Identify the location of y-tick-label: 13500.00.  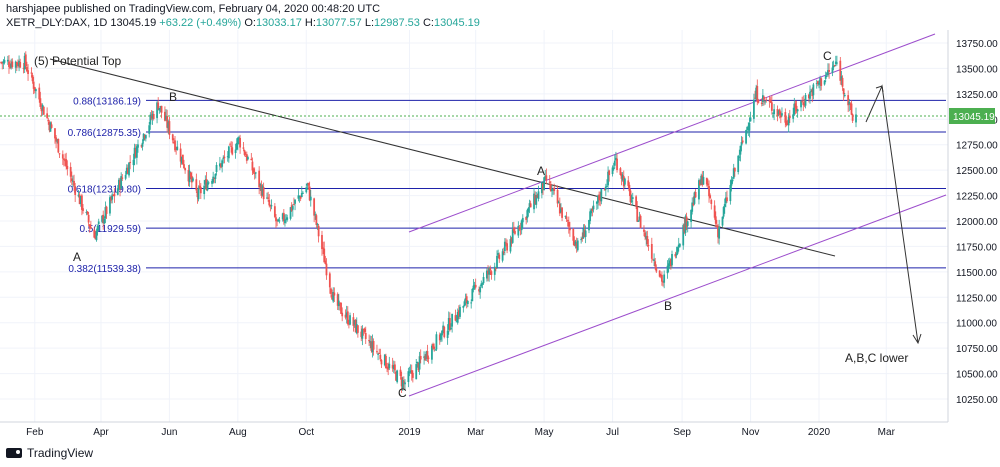
(977, 69).